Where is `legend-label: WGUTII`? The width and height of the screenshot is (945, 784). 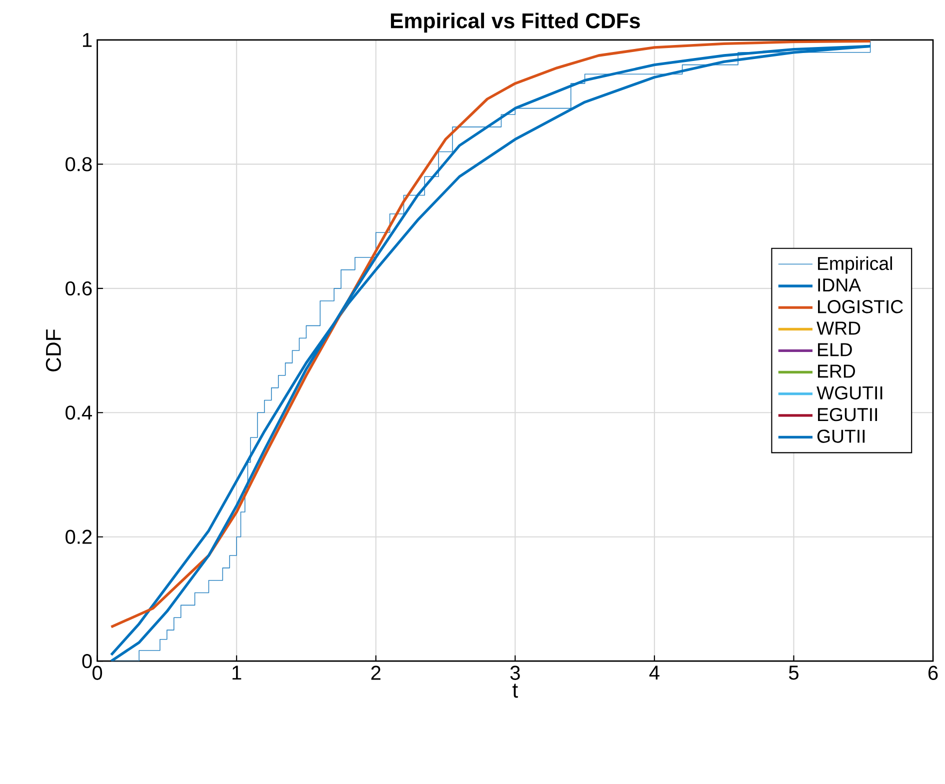
legend-label: WGUTII is located at coordinates (849, 393).